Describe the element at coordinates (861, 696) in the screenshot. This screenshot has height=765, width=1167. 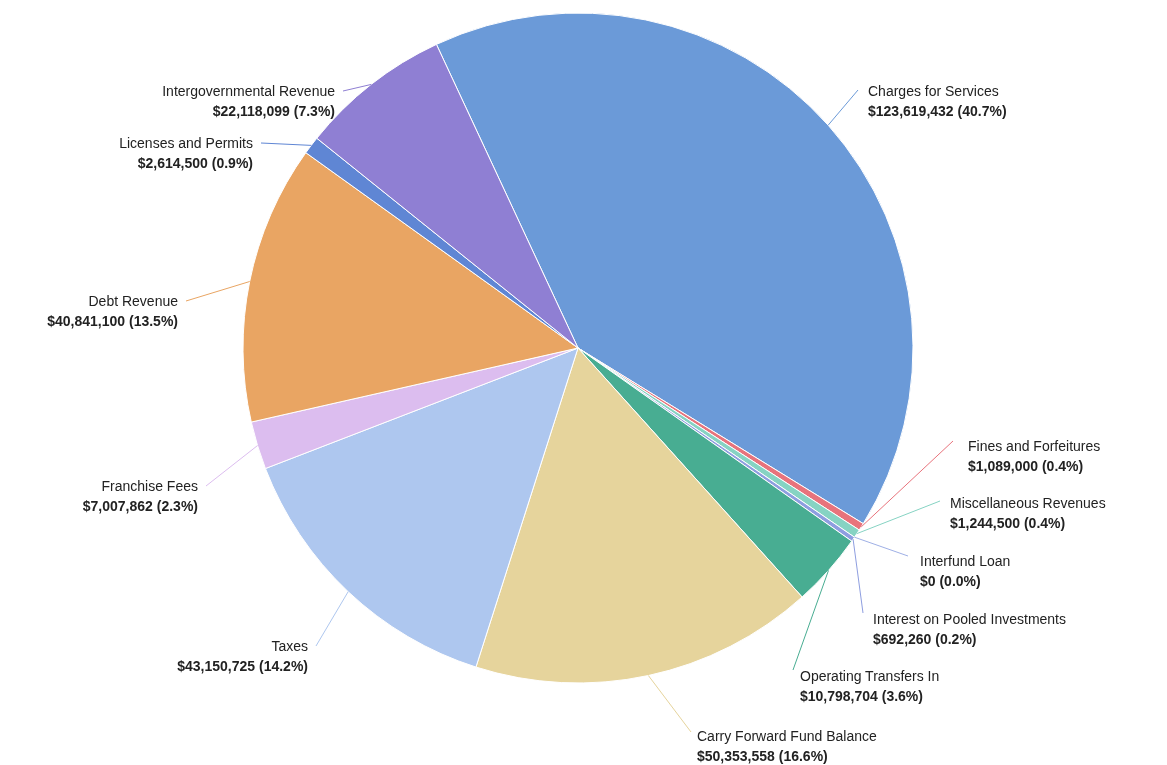
I see `data-label: $10,798,704 (3.6%)` at that location.